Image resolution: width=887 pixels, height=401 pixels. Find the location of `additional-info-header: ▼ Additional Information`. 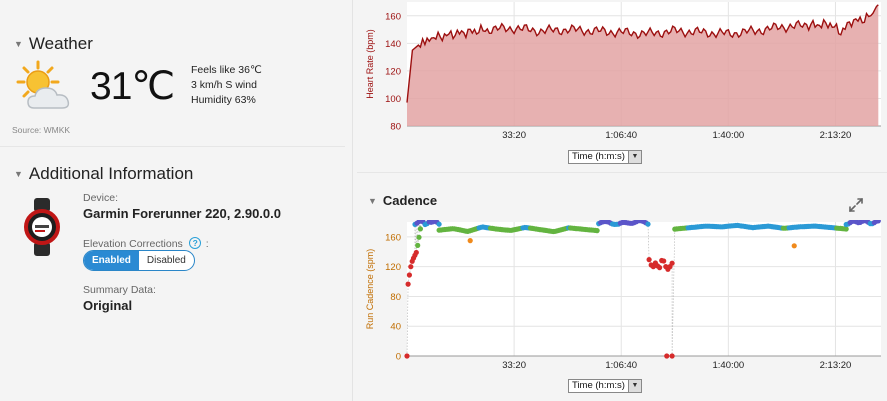

additional-info-header: ▼ Additional Information is located at coordinates (103, 174).